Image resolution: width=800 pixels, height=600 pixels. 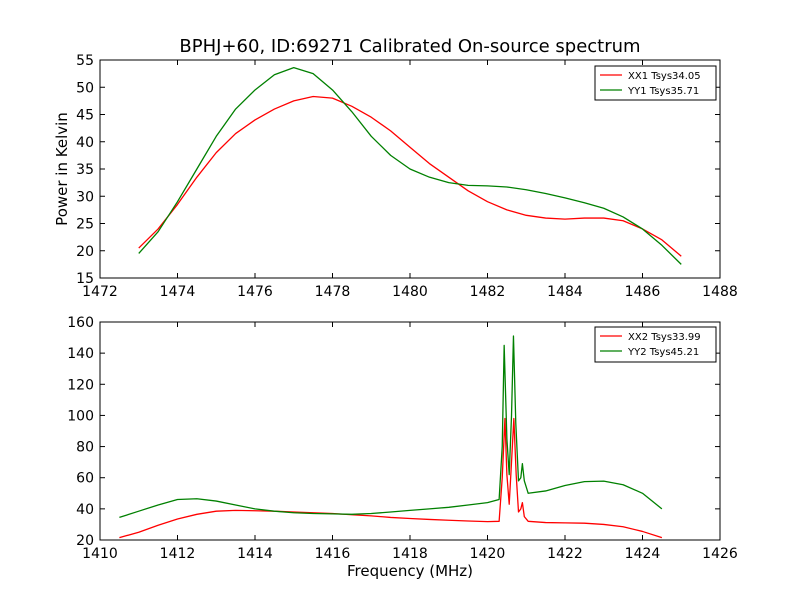 What do you see at coordinates (410, 571) in the screenshot?
I see `x-axis-label: Frequency (MHz)` at bounding box center [410, 571].